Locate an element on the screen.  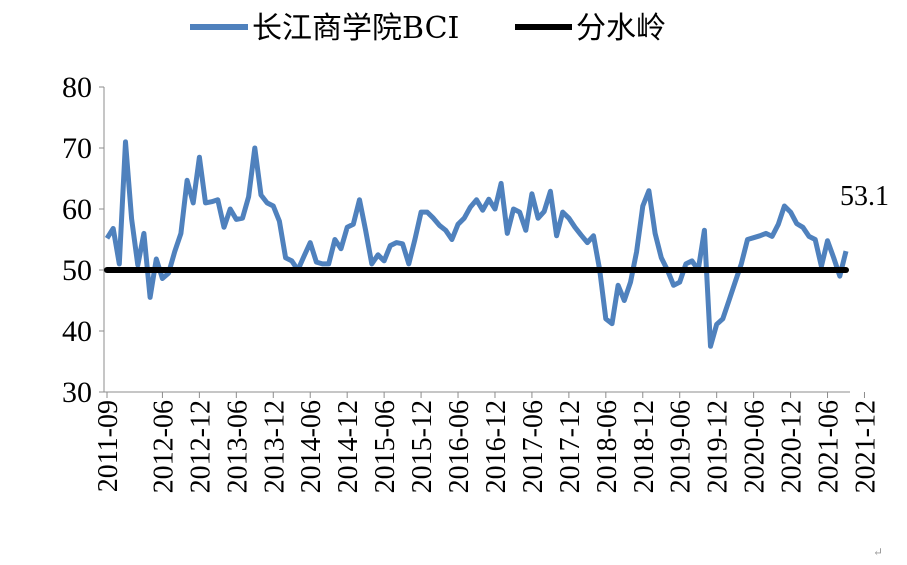
x-tick-label: 2016-06 is located at coordinates (459, 446).